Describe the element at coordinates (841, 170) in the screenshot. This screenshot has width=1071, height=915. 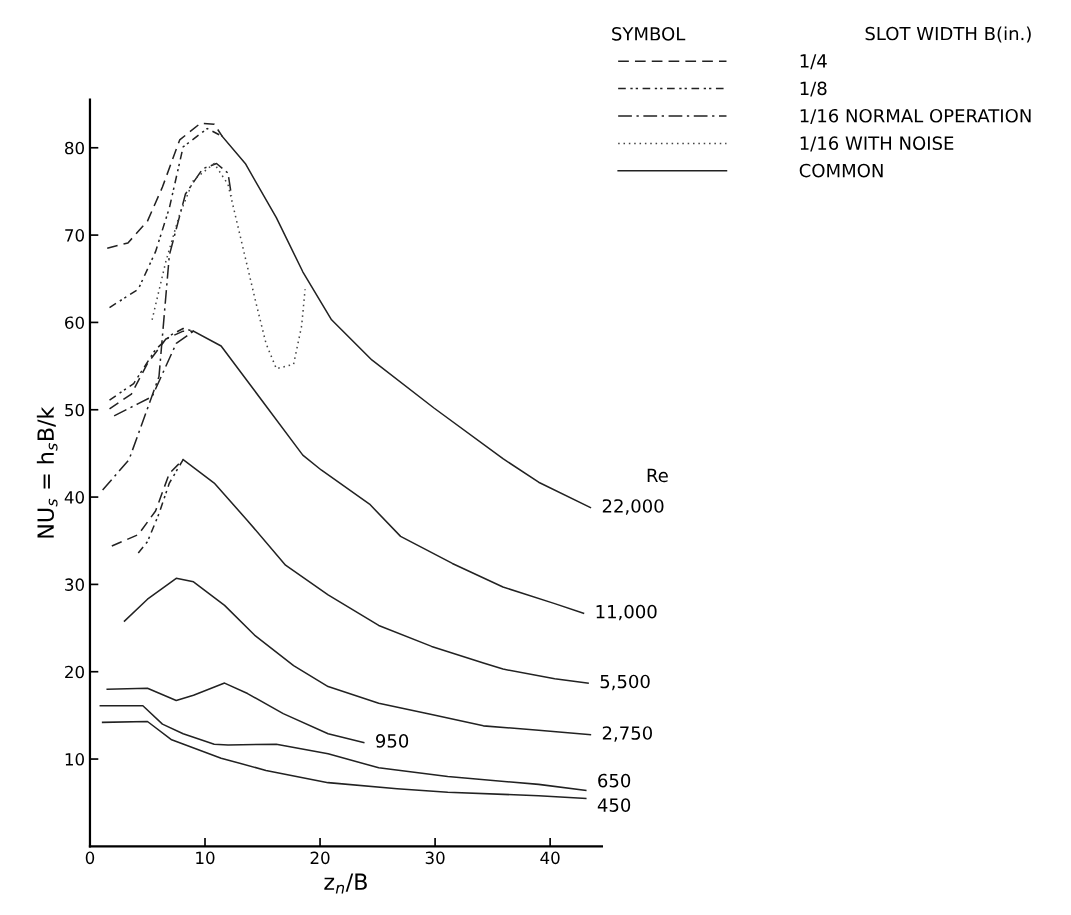
I see `text: COMMON` at that location.